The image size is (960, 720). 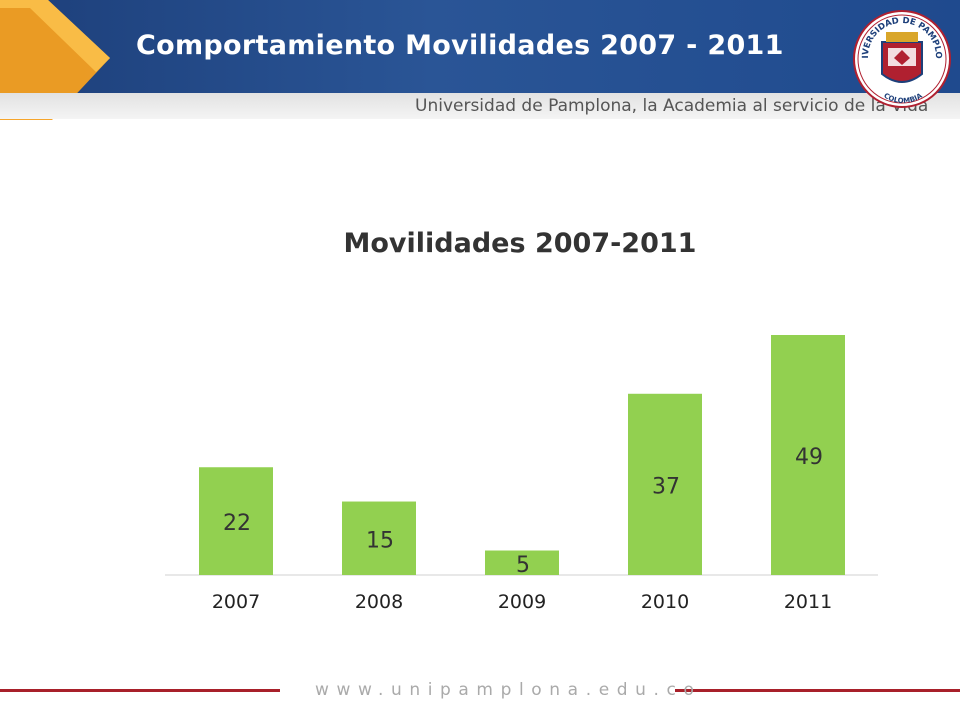 What do you see at coordinates (808, 602) in the screenshot?
I see `x-tick-label-2011: 2011` at bounding box center [808, 602].